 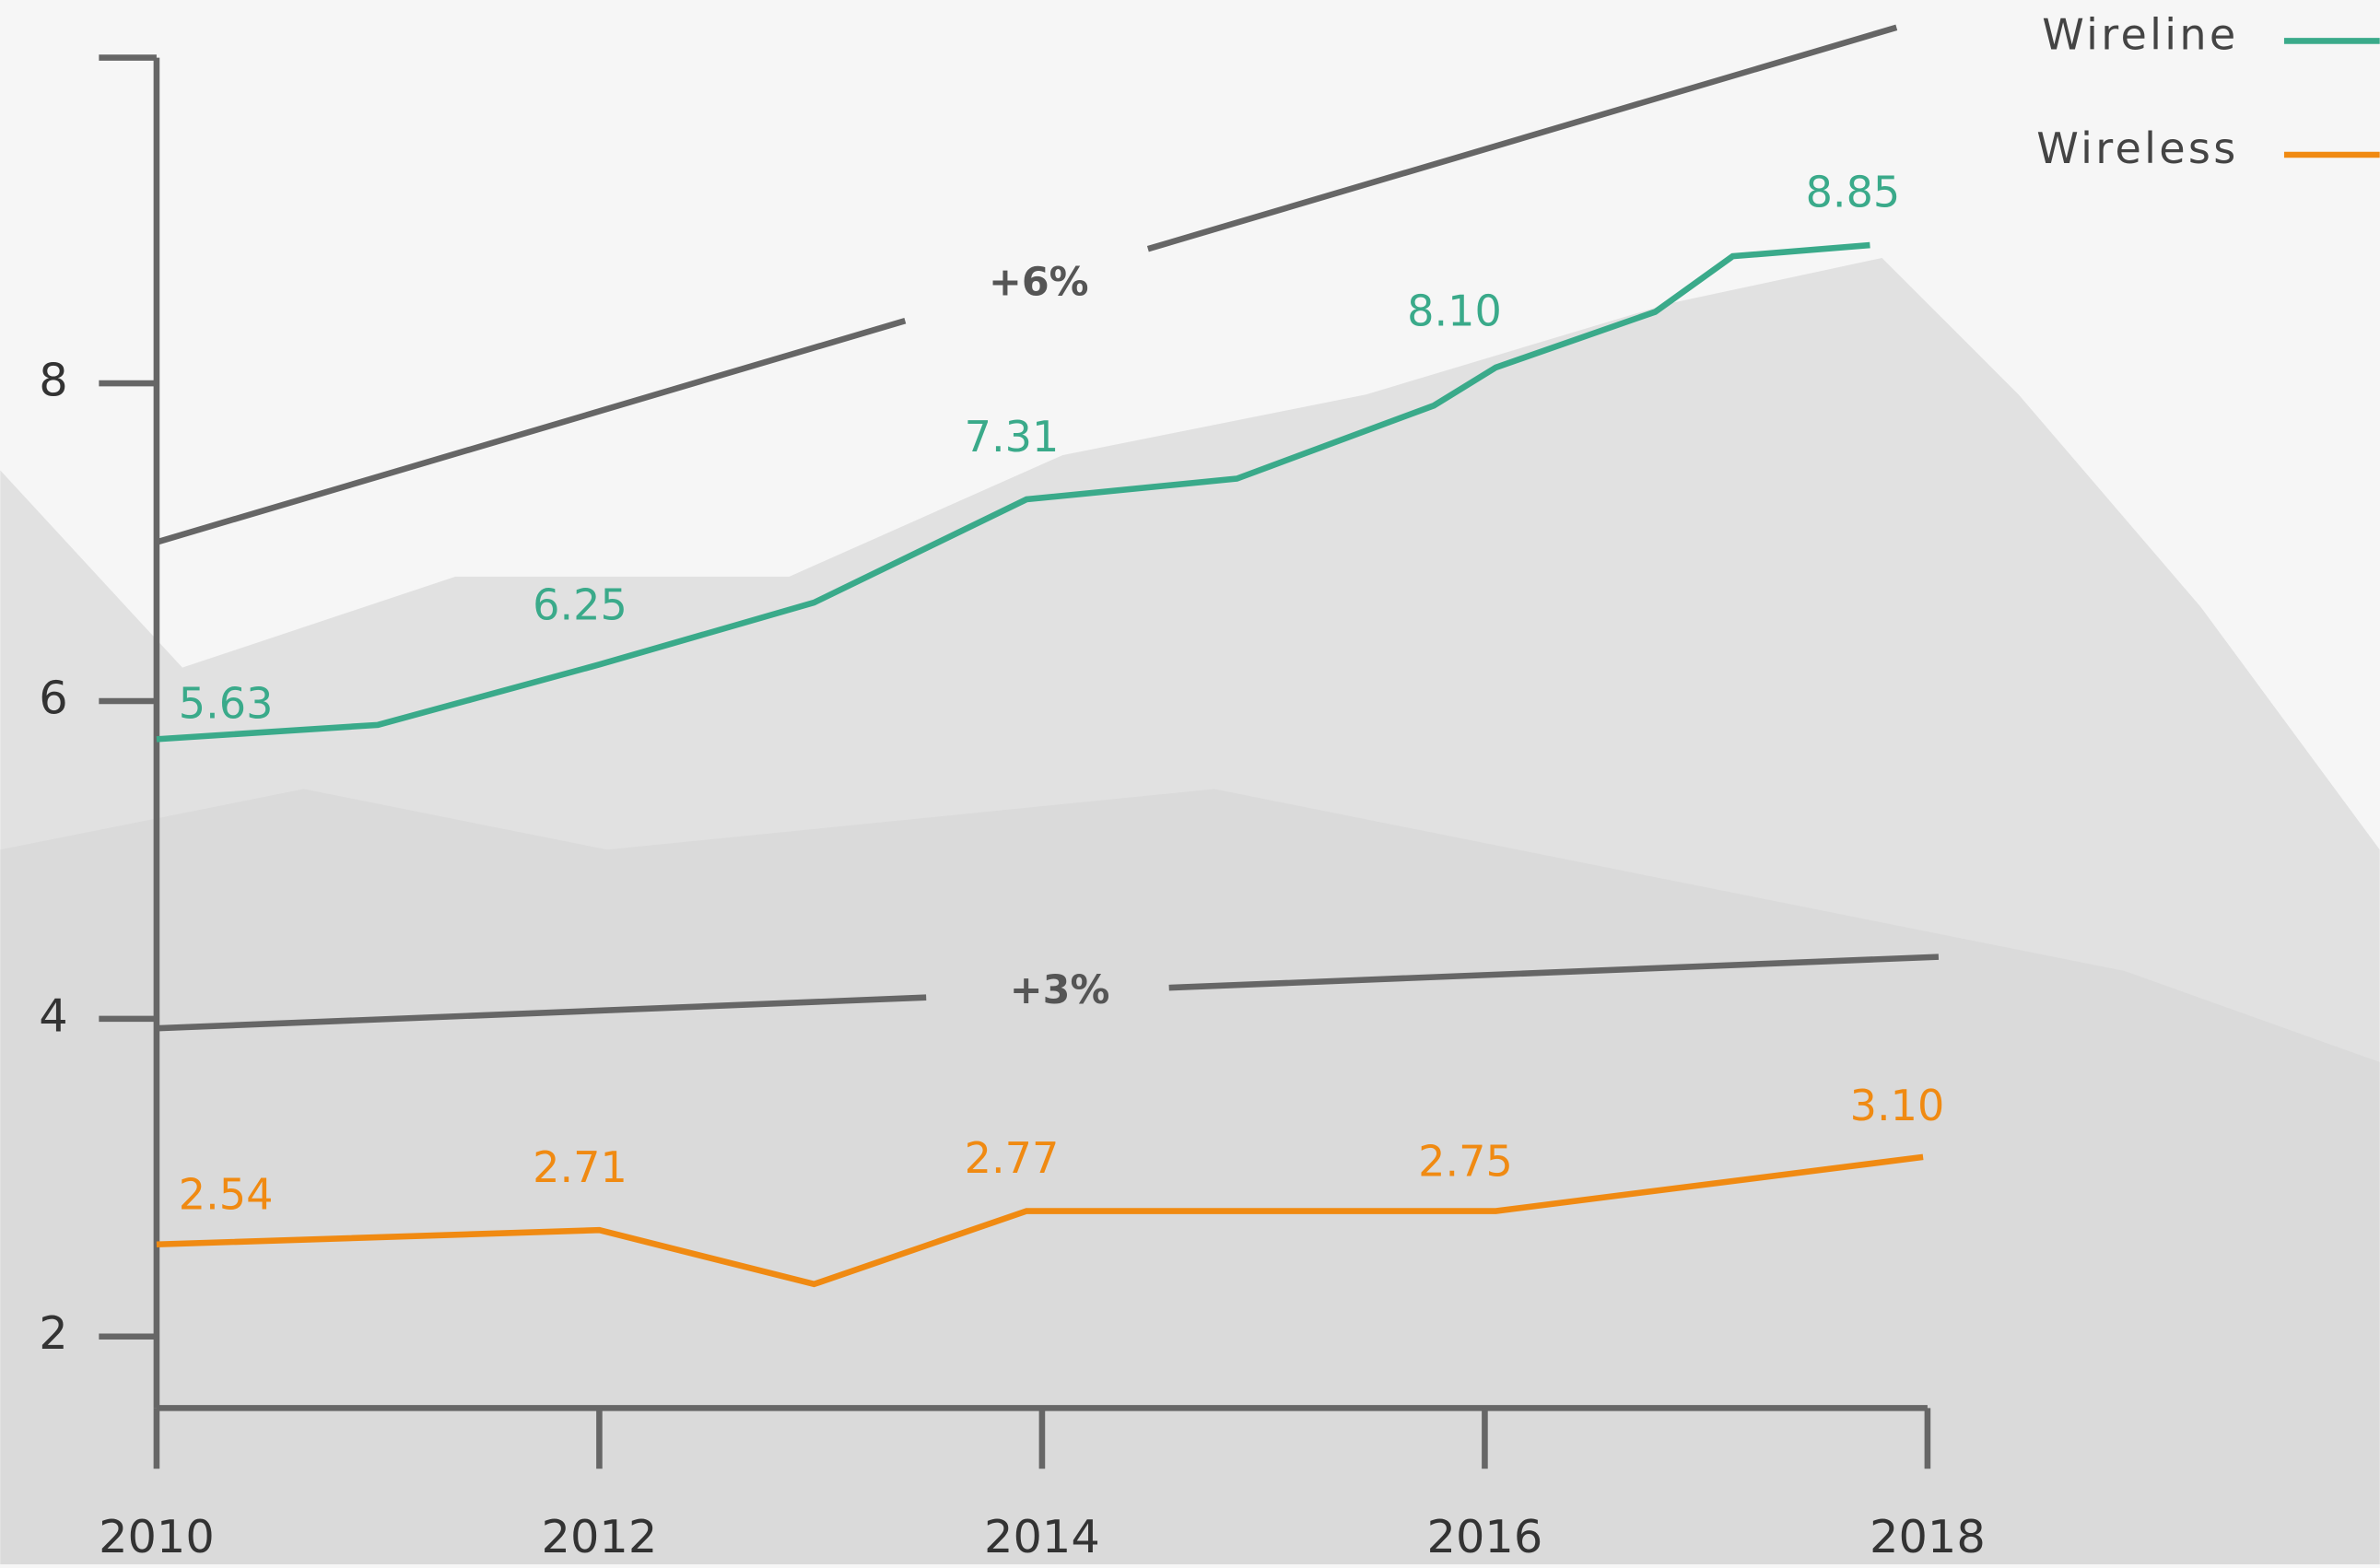 What do you see at coordinates (580, 1167) in the screenshot?
I see `data-label: 2.71` at bounding box center [580, 1167].